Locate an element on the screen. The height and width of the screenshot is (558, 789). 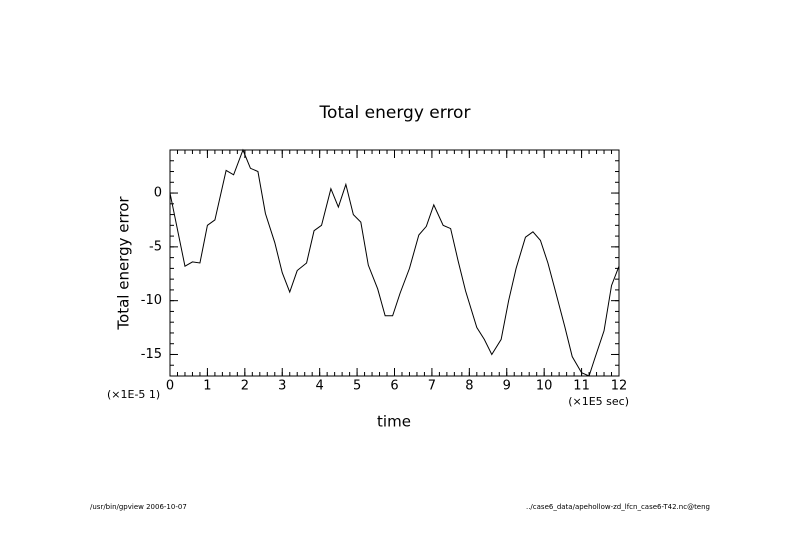
x-tick-label: 5 is located at coordinates (357, 386).